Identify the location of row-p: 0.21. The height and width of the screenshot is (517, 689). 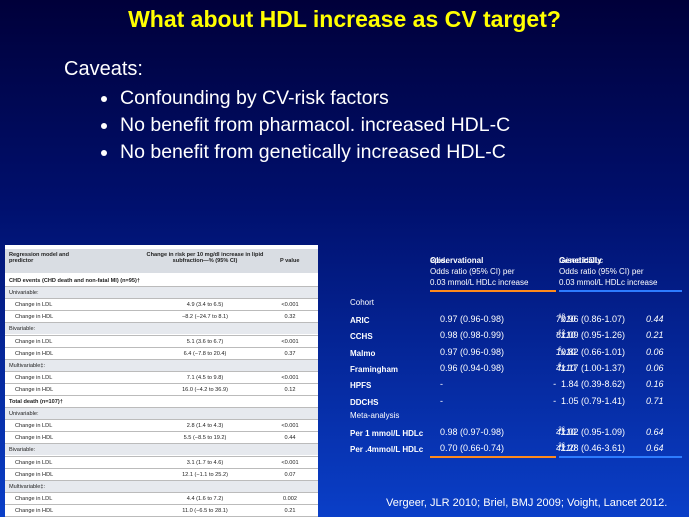
(290, 510).